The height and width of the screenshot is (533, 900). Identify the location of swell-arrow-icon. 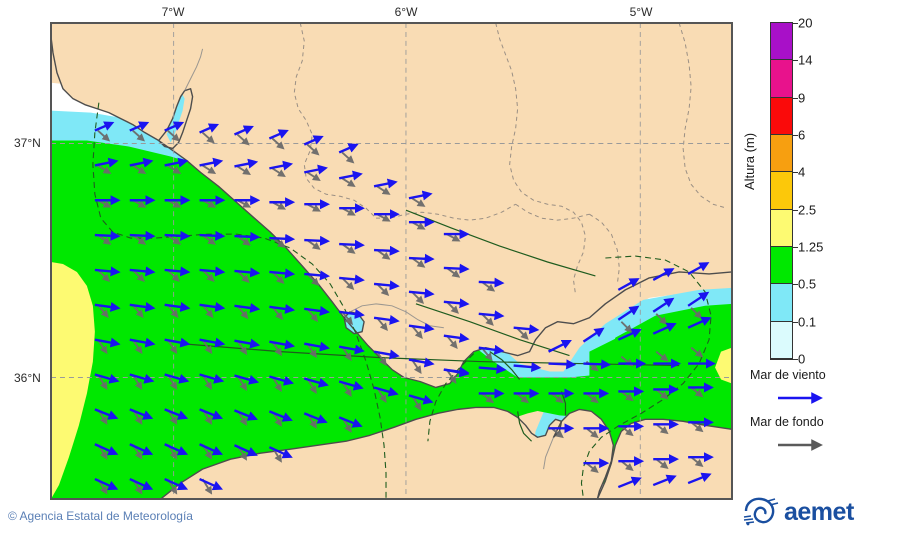
(800, 445).